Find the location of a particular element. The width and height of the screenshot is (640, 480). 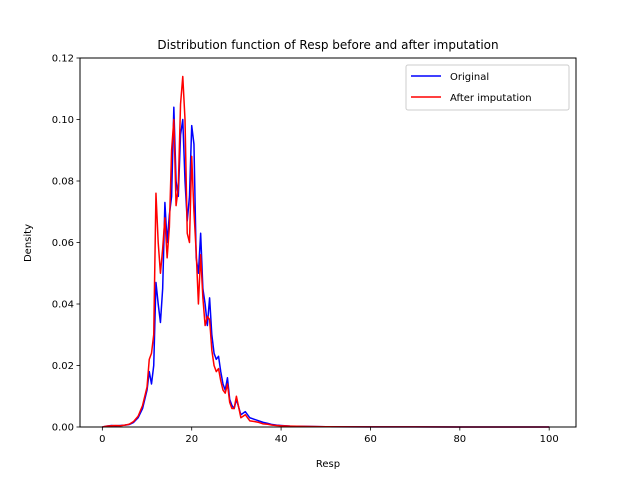

y-axis-label: Density is located at coordinates (28, 243).